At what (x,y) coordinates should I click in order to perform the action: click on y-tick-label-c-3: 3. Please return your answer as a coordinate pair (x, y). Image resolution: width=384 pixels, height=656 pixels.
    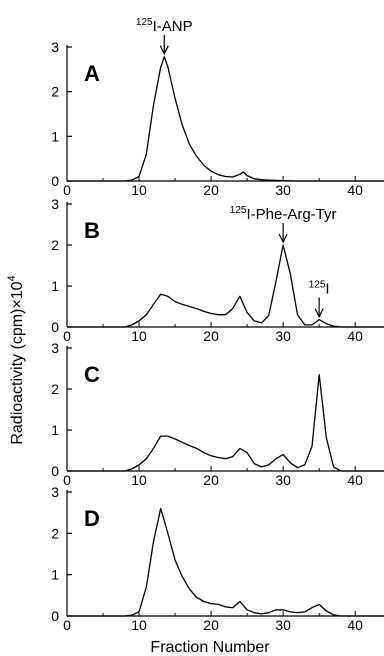
    Looking at the image, I should click on (55, 348).